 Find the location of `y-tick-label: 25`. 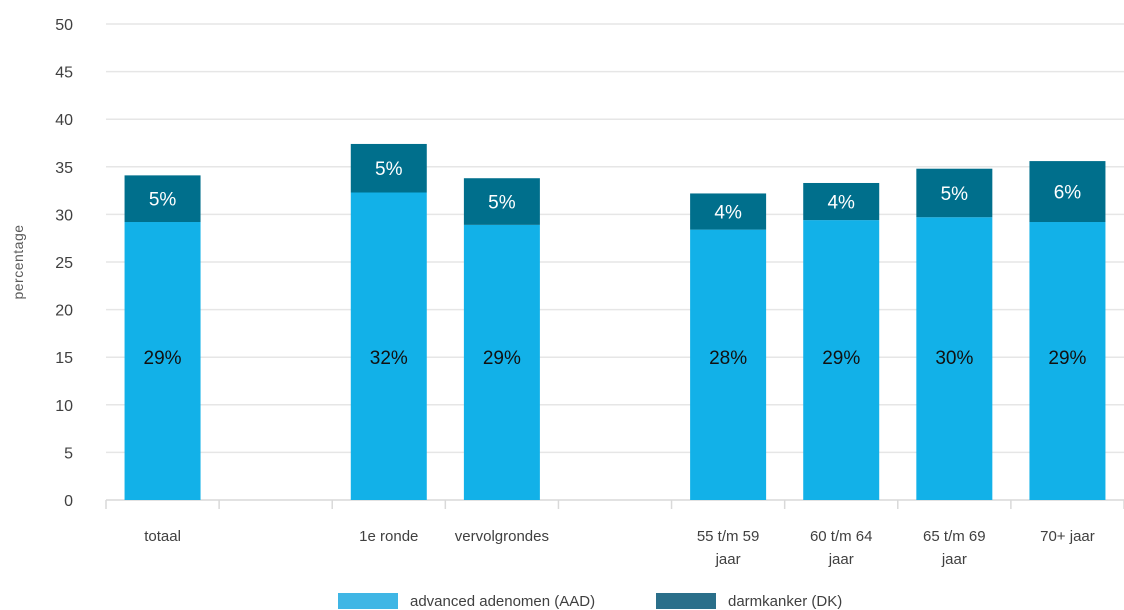

y-tick-label: 25 is located at coordinates (64, 263).